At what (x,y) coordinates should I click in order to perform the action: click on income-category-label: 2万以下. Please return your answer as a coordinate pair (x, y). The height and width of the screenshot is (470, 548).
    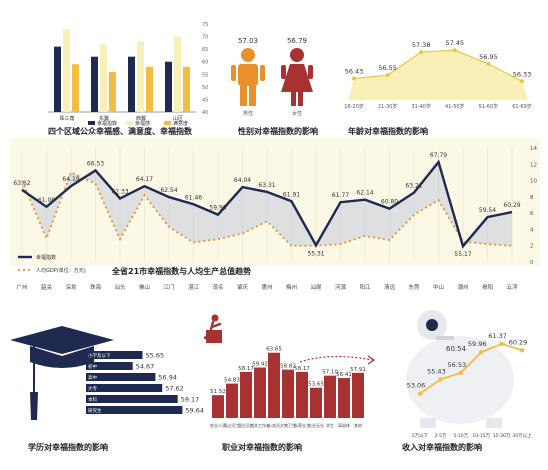
    Looking at the image, I should click on (420, 436).